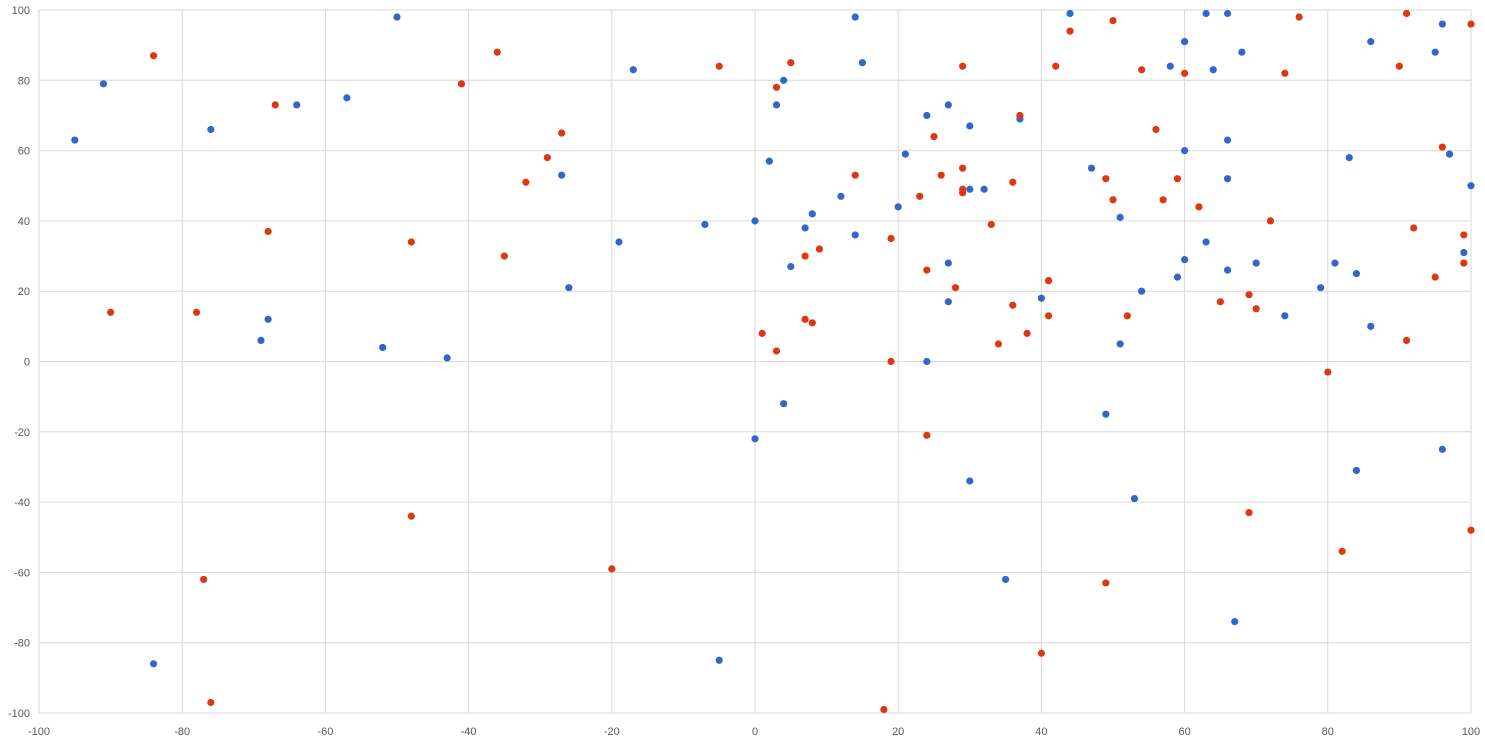 The height and width of the screenshot is (747, 1485). What do you see at coordinates (19, 714) in the screenshot?
I see `y-tick-label: -100` at bounding box center [19, 714].